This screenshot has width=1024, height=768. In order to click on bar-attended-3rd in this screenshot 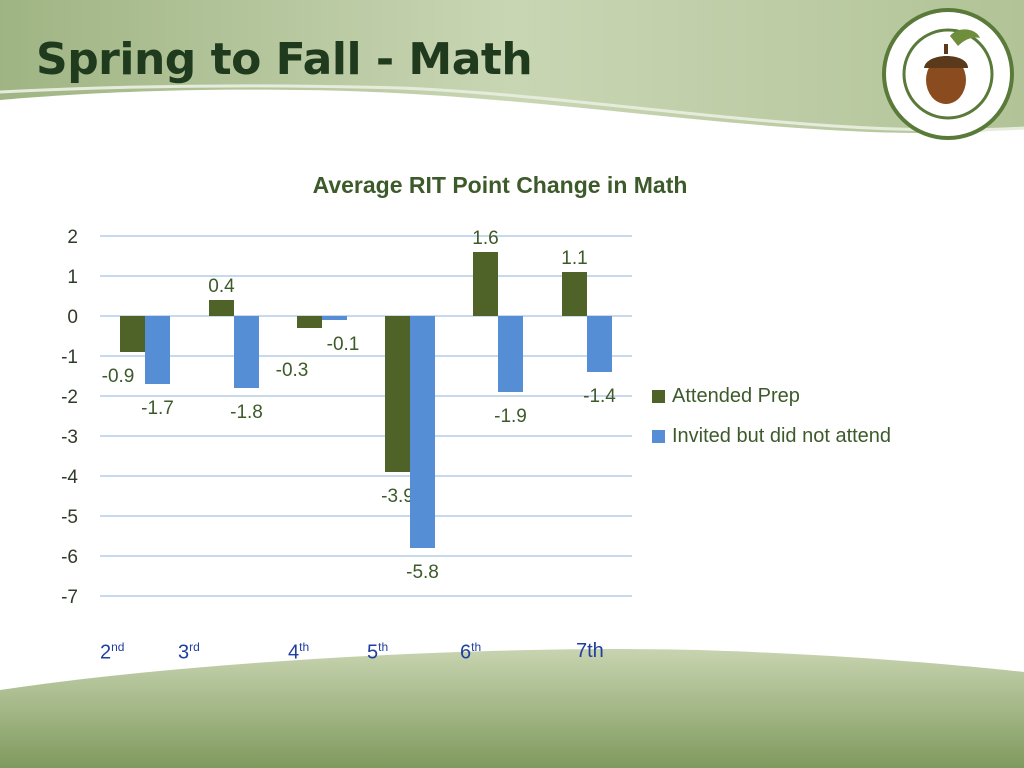, I will do `click(221, 308)`.